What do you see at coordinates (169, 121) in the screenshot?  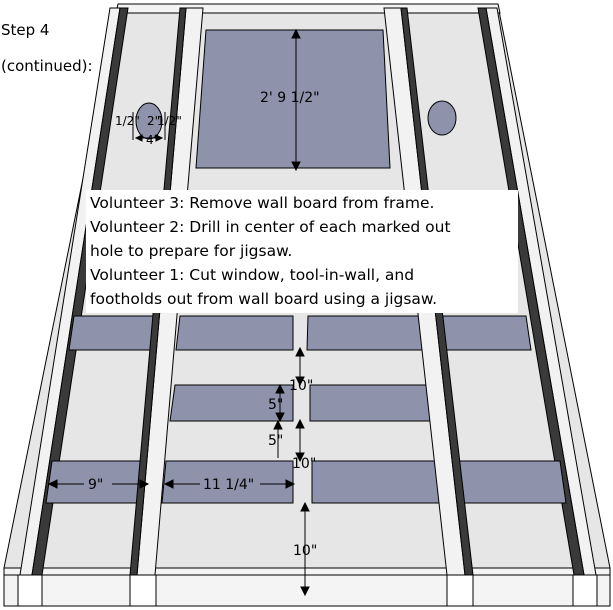 I see `hole-right-label: 1/2"` at bounding box center [169, 121].